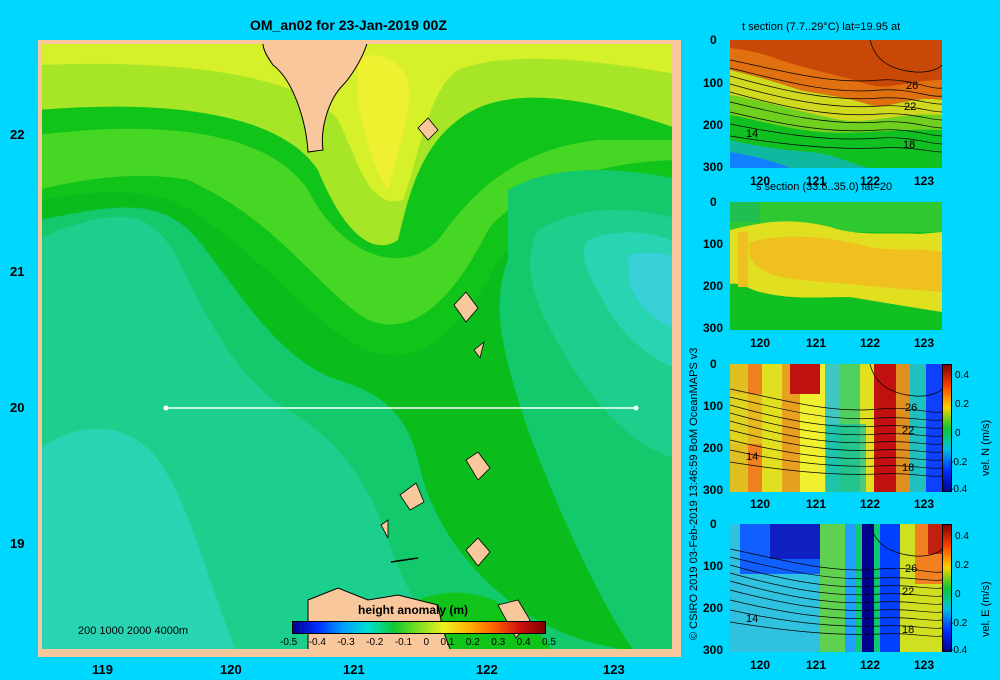 This screenshot has height=680, width=1000. I want to click on map-title: OM_an02 for 23-Jan-2019 00Z, so click(348, 25).